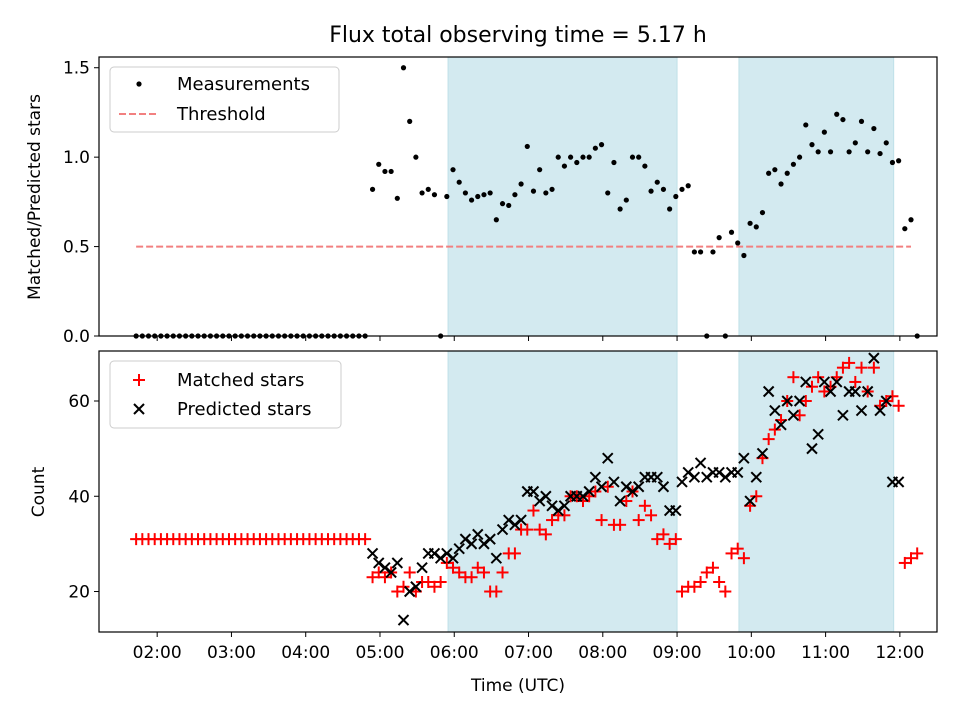 The image size is (960, 720). I want to click on x-axis-label: Time (UTC), so click(517, 686).